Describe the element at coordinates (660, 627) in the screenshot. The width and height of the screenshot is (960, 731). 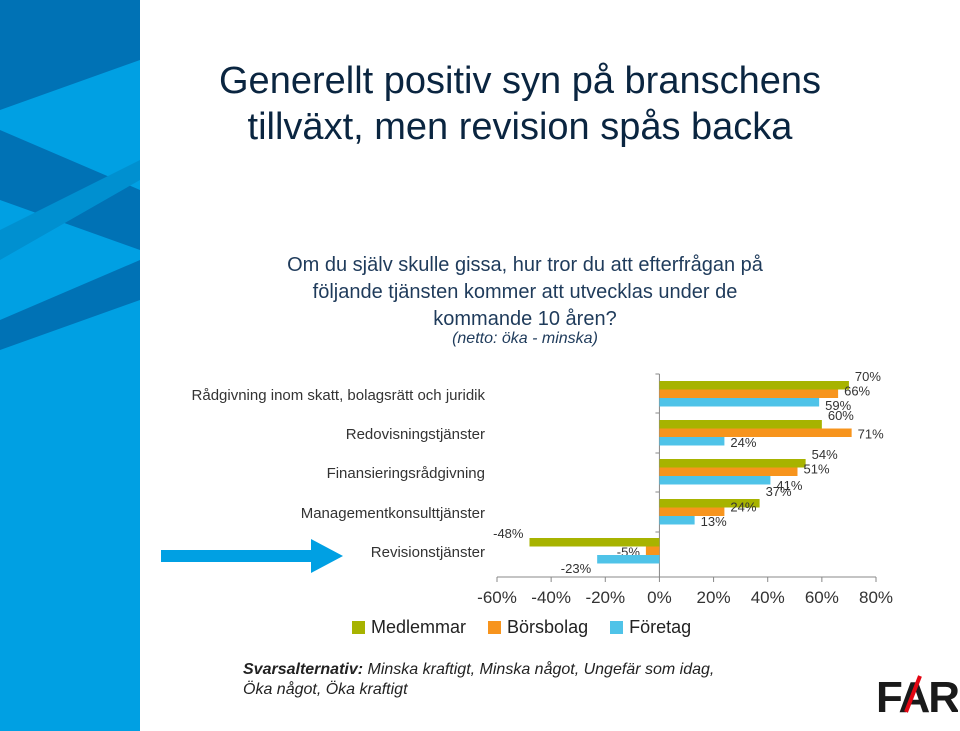
I see `legend-label-foretag: Företag` at that location.